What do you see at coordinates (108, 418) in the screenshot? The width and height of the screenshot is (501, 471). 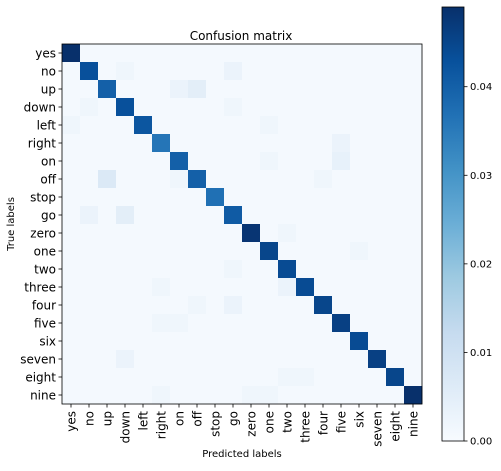 I see `x-tick-label: up` at bounding box center [108, 418].